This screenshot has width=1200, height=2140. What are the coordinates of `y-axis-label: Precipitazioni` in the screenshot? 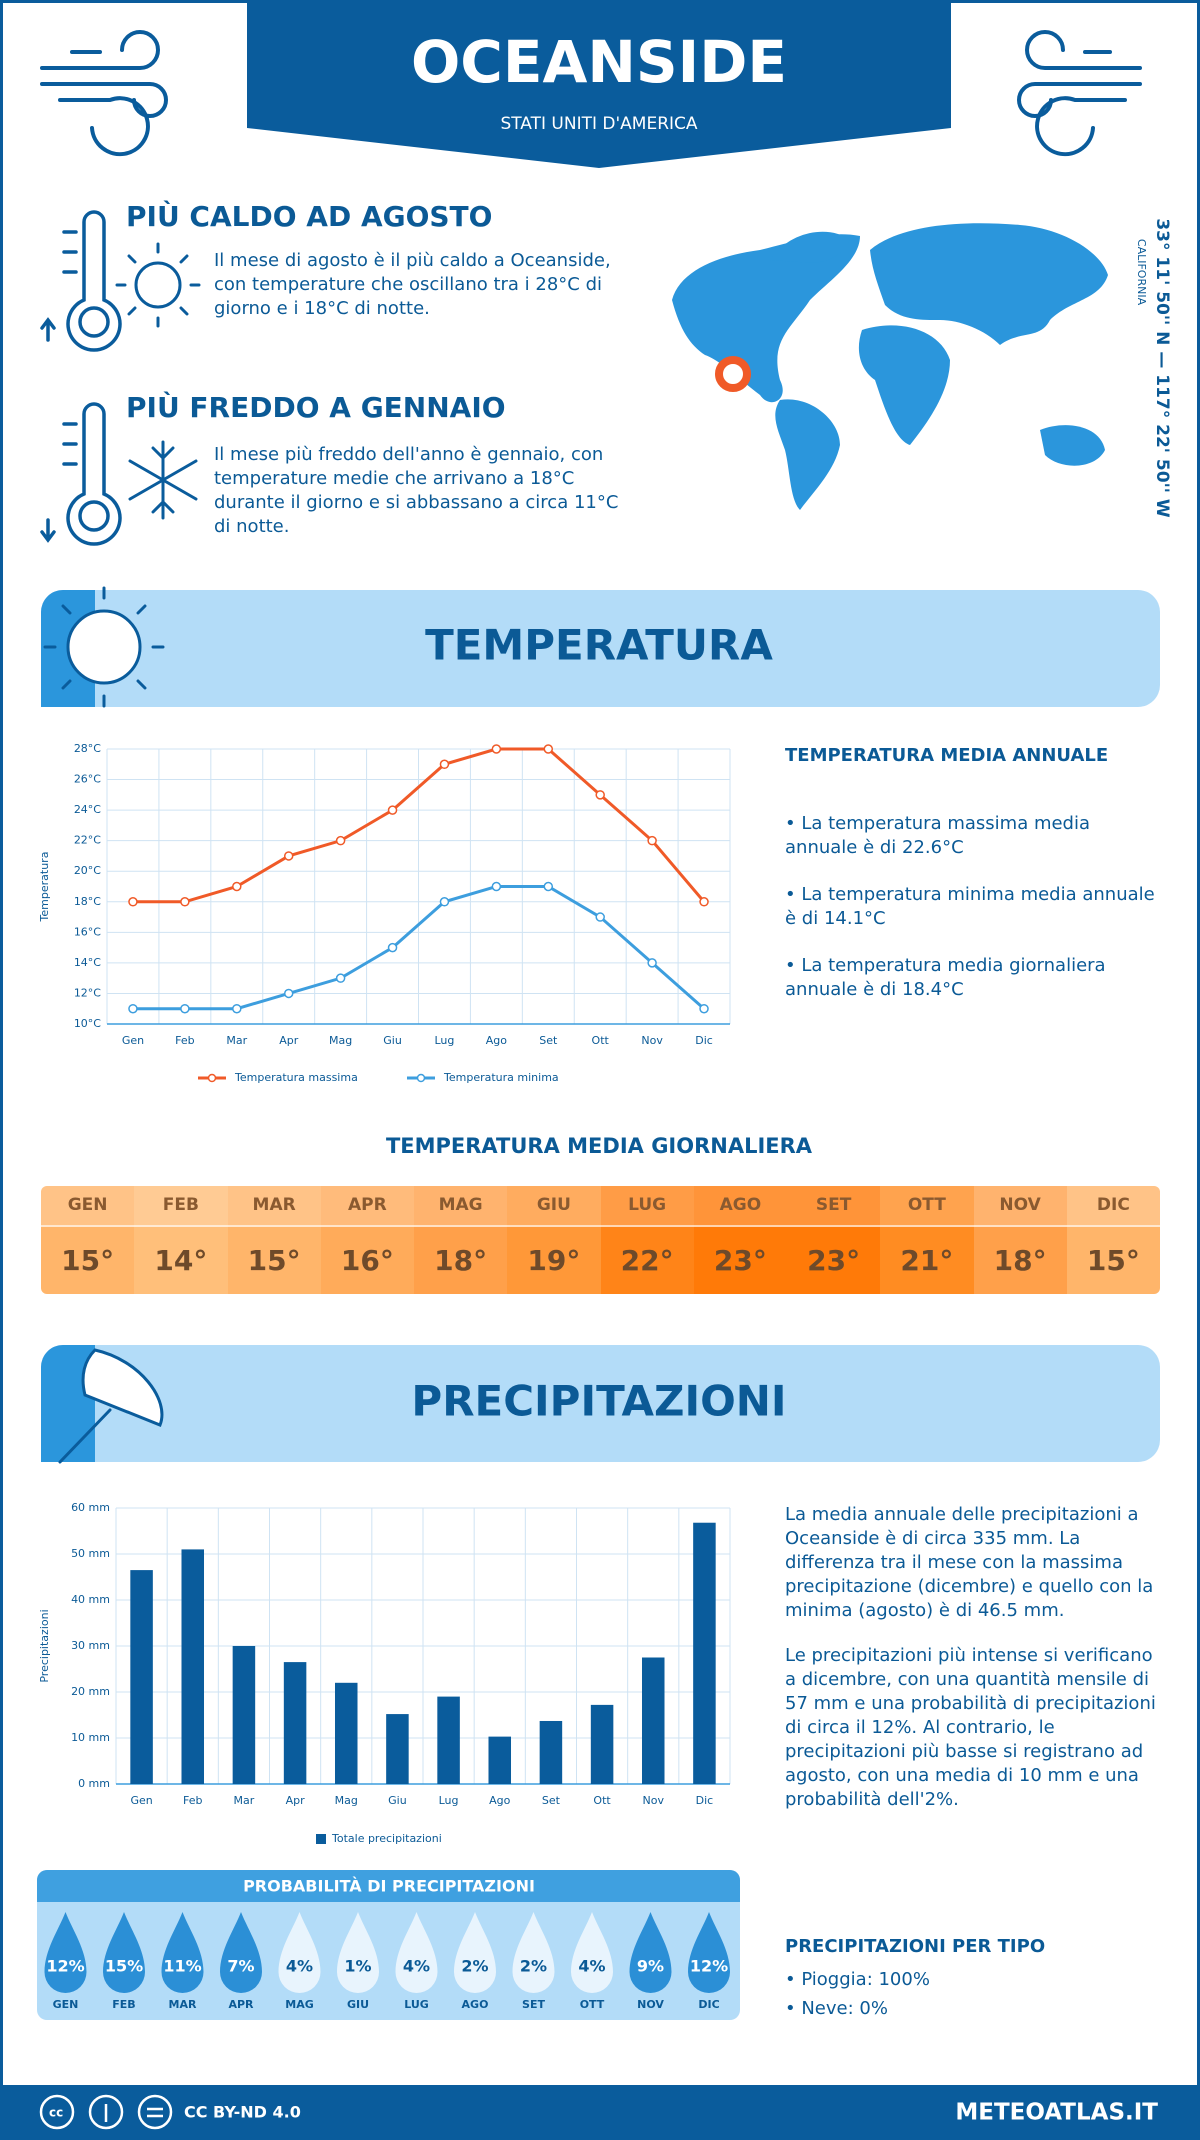 It's located at (44, 1645).